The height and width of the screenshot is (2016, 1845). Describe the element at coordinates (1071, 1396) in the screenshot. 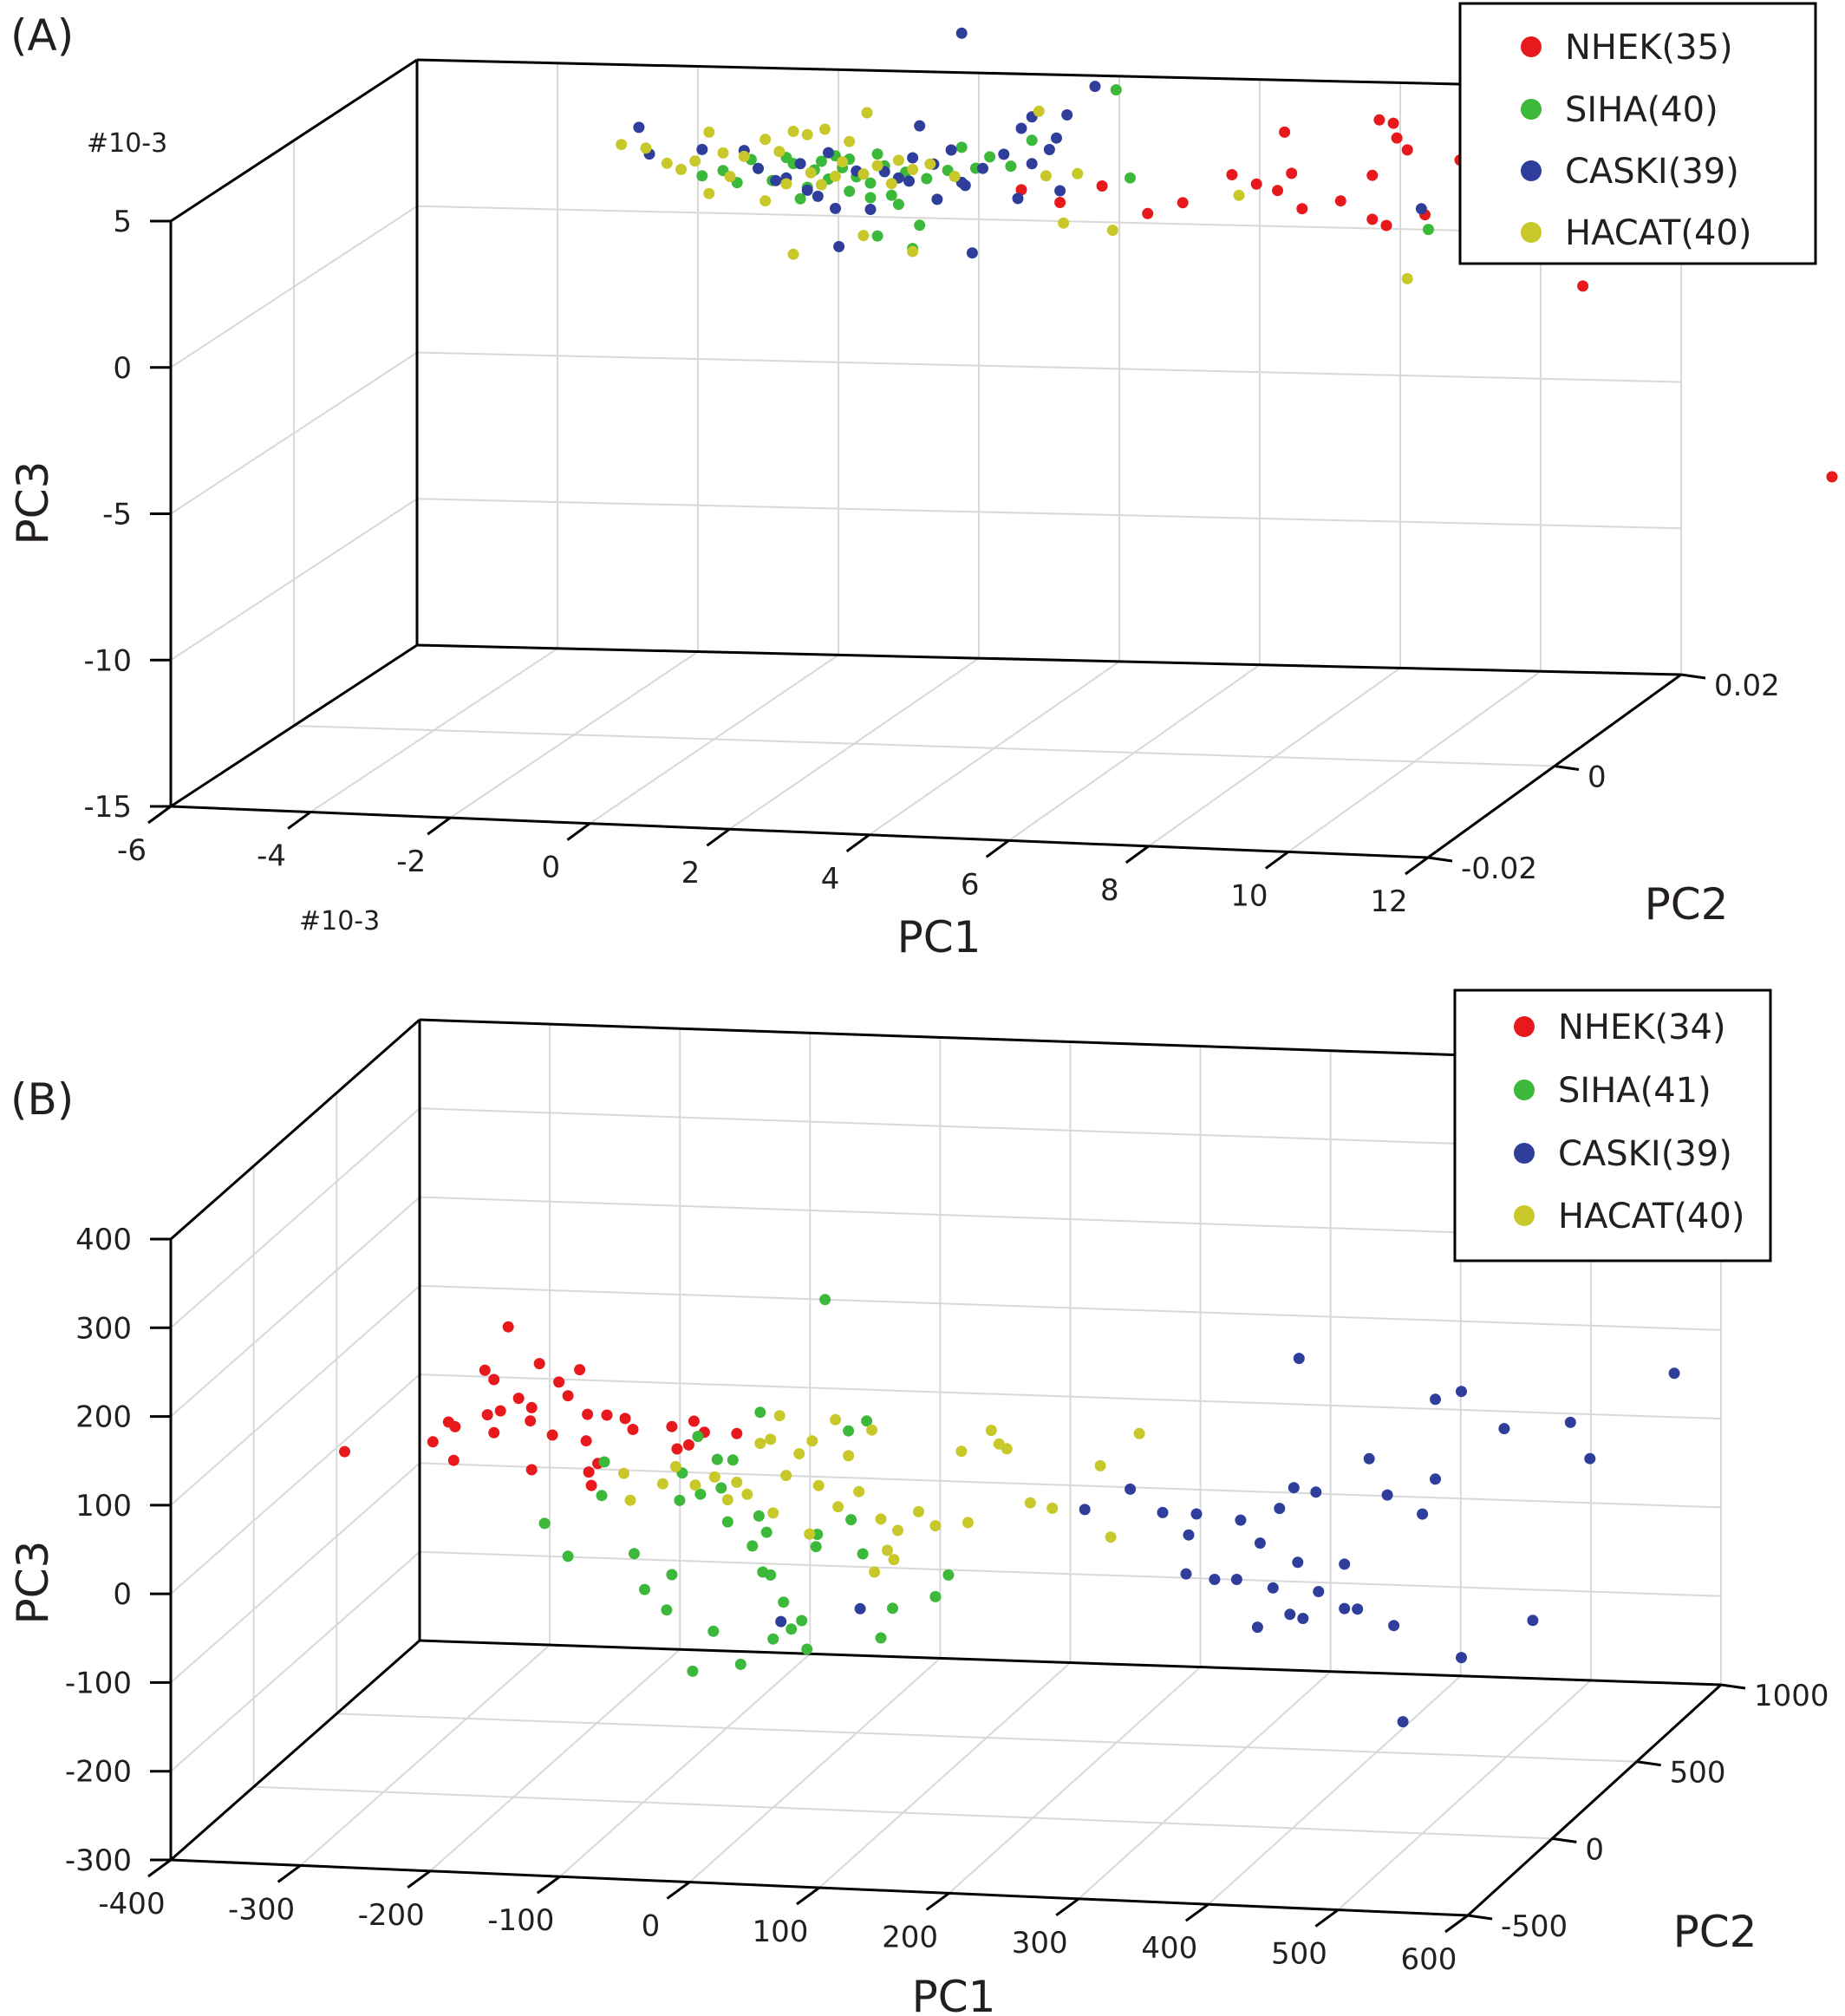

I see `back-wall-grid-line` at that location.